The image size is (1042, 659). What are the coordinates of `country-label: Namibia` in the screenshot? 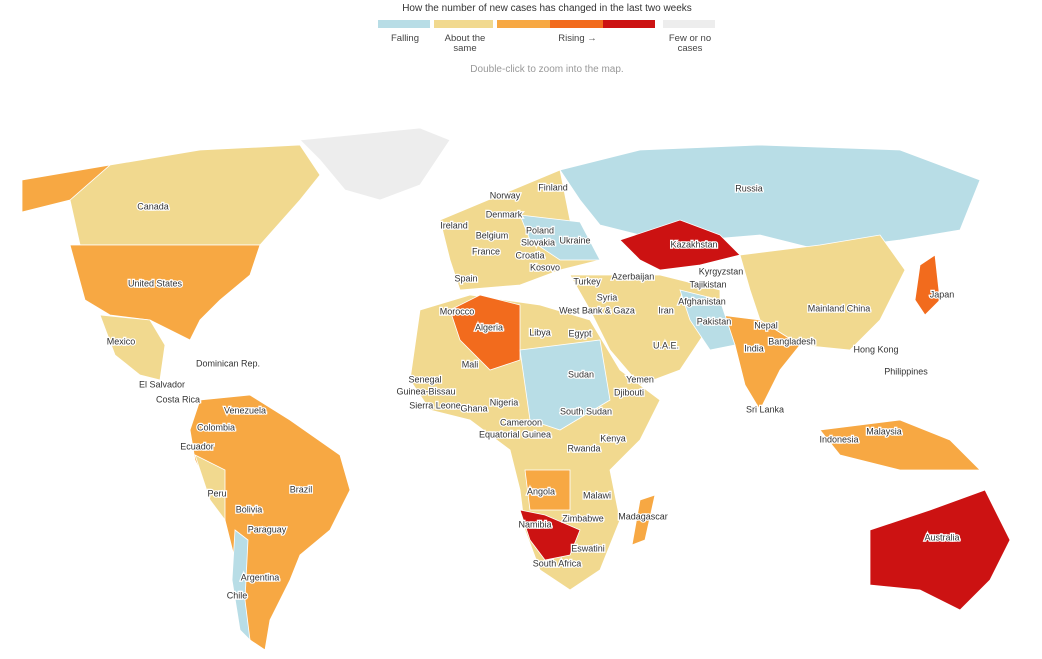 It's located at (534, 524).